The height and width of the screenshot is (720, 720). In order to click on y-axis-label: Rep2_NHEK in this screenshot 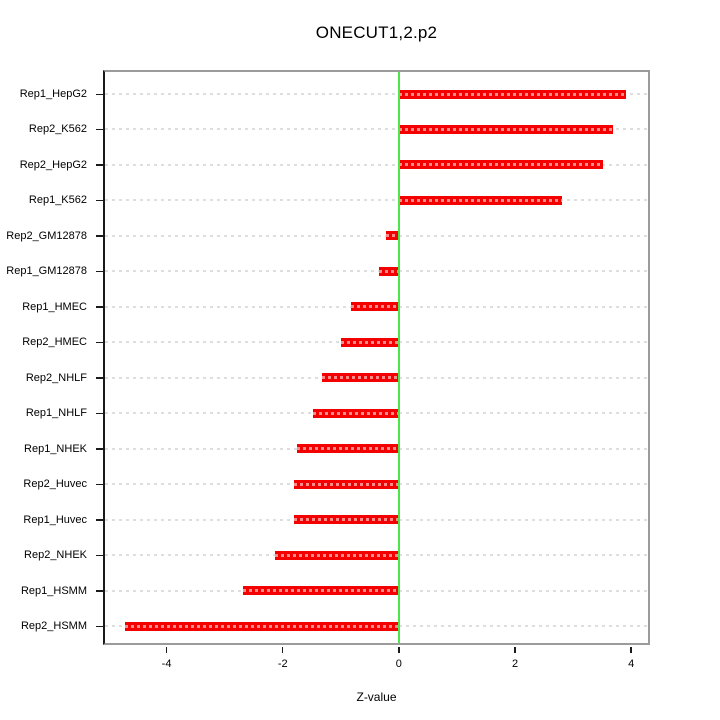, I will do `click(55, 555)`.